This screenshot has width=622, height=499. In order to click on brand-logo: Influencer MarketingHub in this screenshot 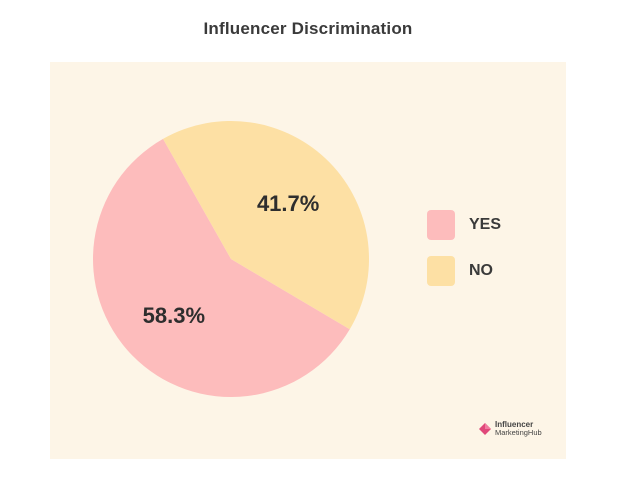, I will do `click(510, 429)`.